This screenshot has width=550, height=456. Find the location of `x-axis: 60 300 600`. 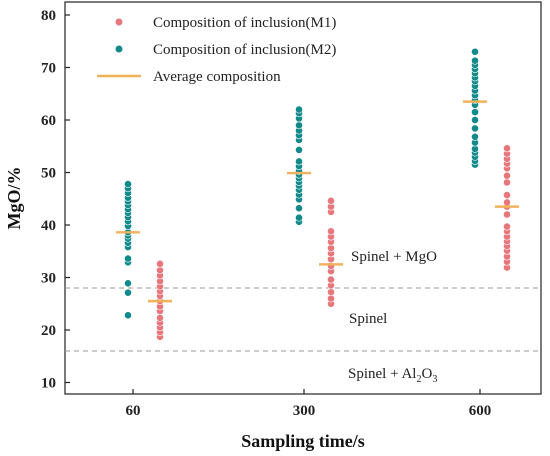

x-axis: 60 300 600 is located at coordinates (309, 404).